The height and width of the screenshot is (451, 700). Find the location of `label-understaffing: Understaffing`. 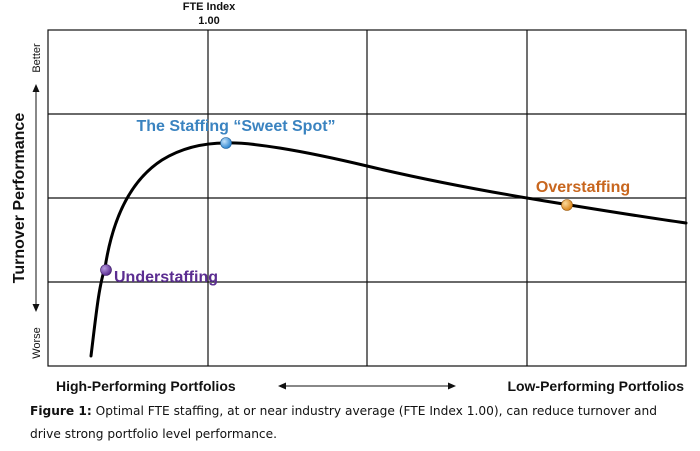

label-understaffing: Understaffing is located at coordinates (166, 277).